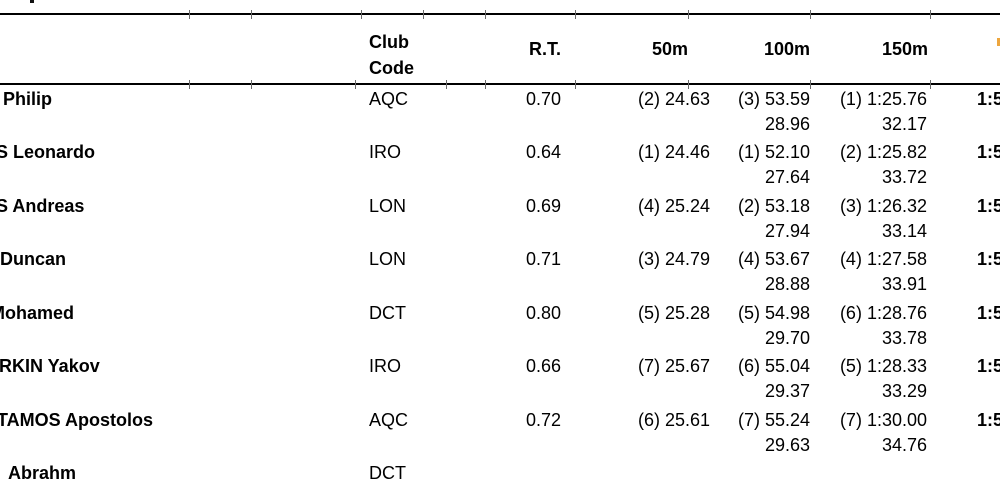 The image size is (1000, 502). What do you see at coordinates (391, 55) in the screenshot?
I see `header-club-code: Club Code` at bounding box center [391, 55].